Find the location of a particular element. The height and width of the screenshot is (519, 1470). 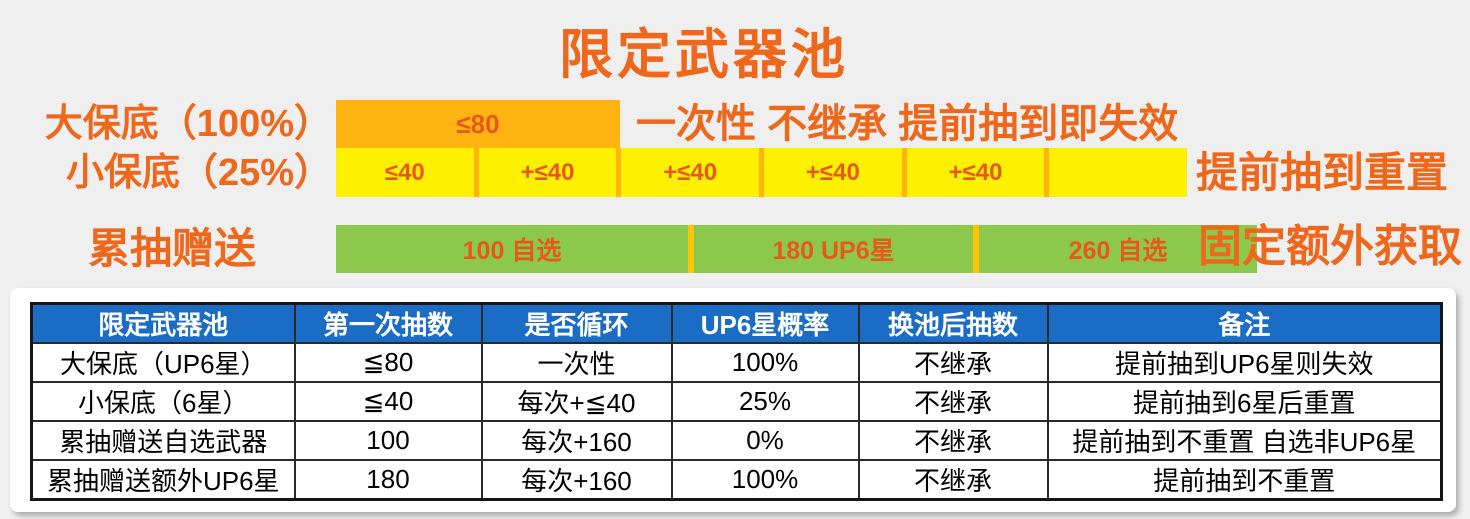

cell-remarks: 提前抽到不重置 自选非UP6星 is located at coordinates (1244, 440).